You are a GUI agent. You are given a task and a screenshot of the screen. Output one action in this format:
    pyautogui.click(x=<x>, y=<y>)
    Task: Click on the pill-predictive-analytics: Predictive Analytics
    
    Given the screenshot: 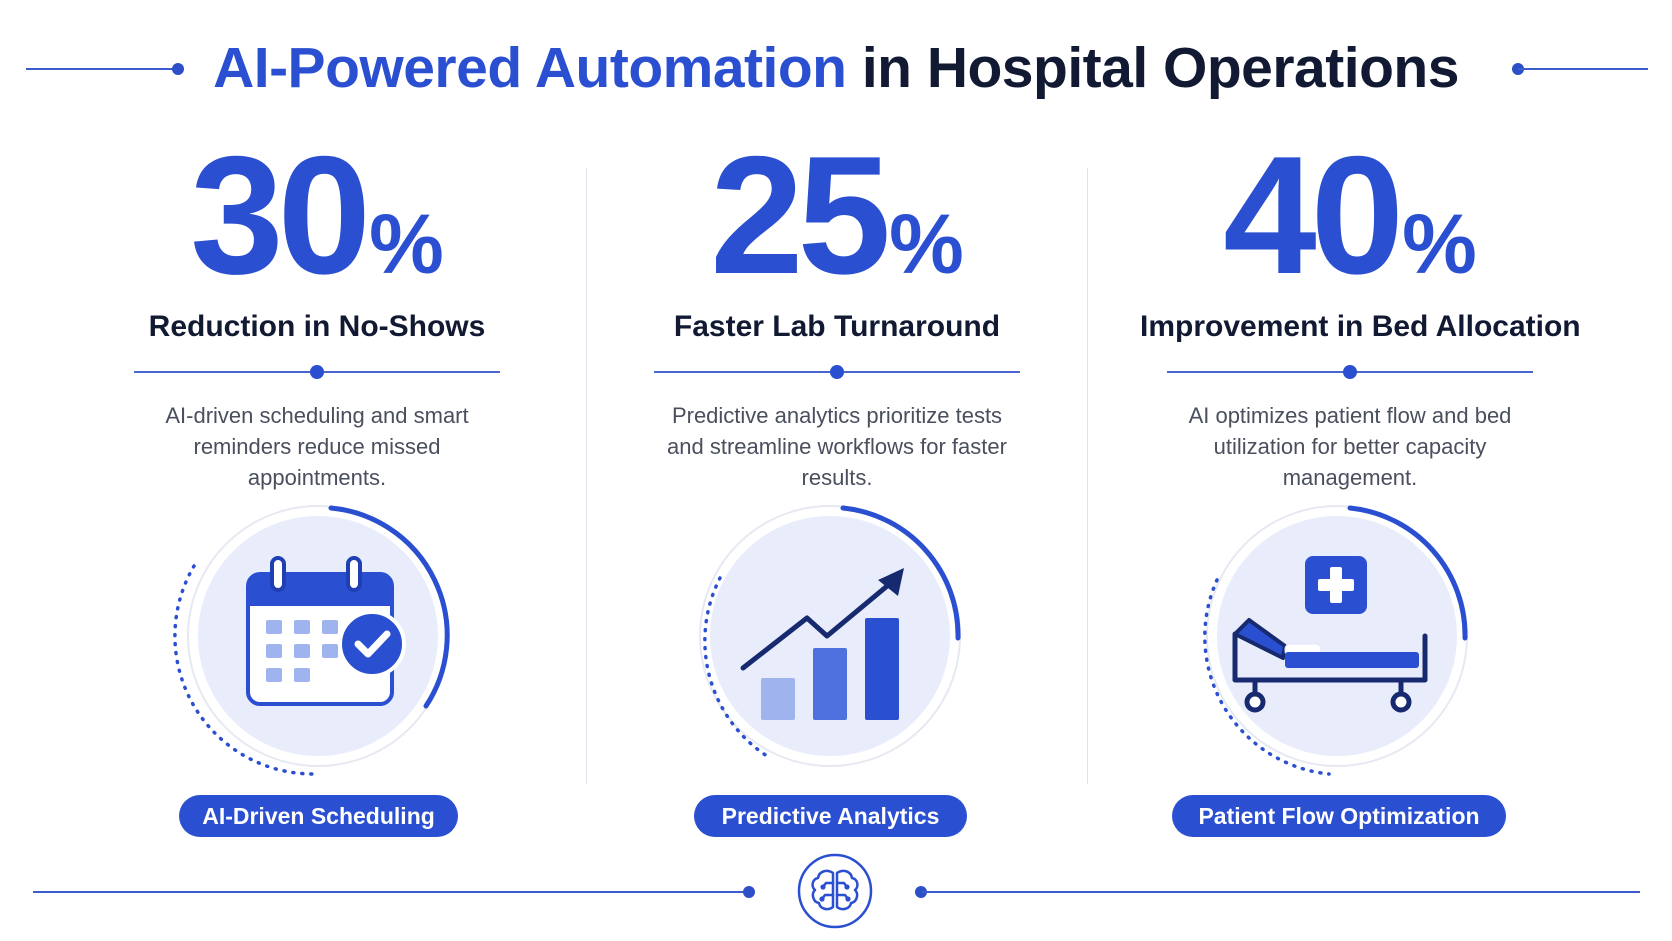 What is the action you would take?
    pyautogui.click(x=830, y=816)
    